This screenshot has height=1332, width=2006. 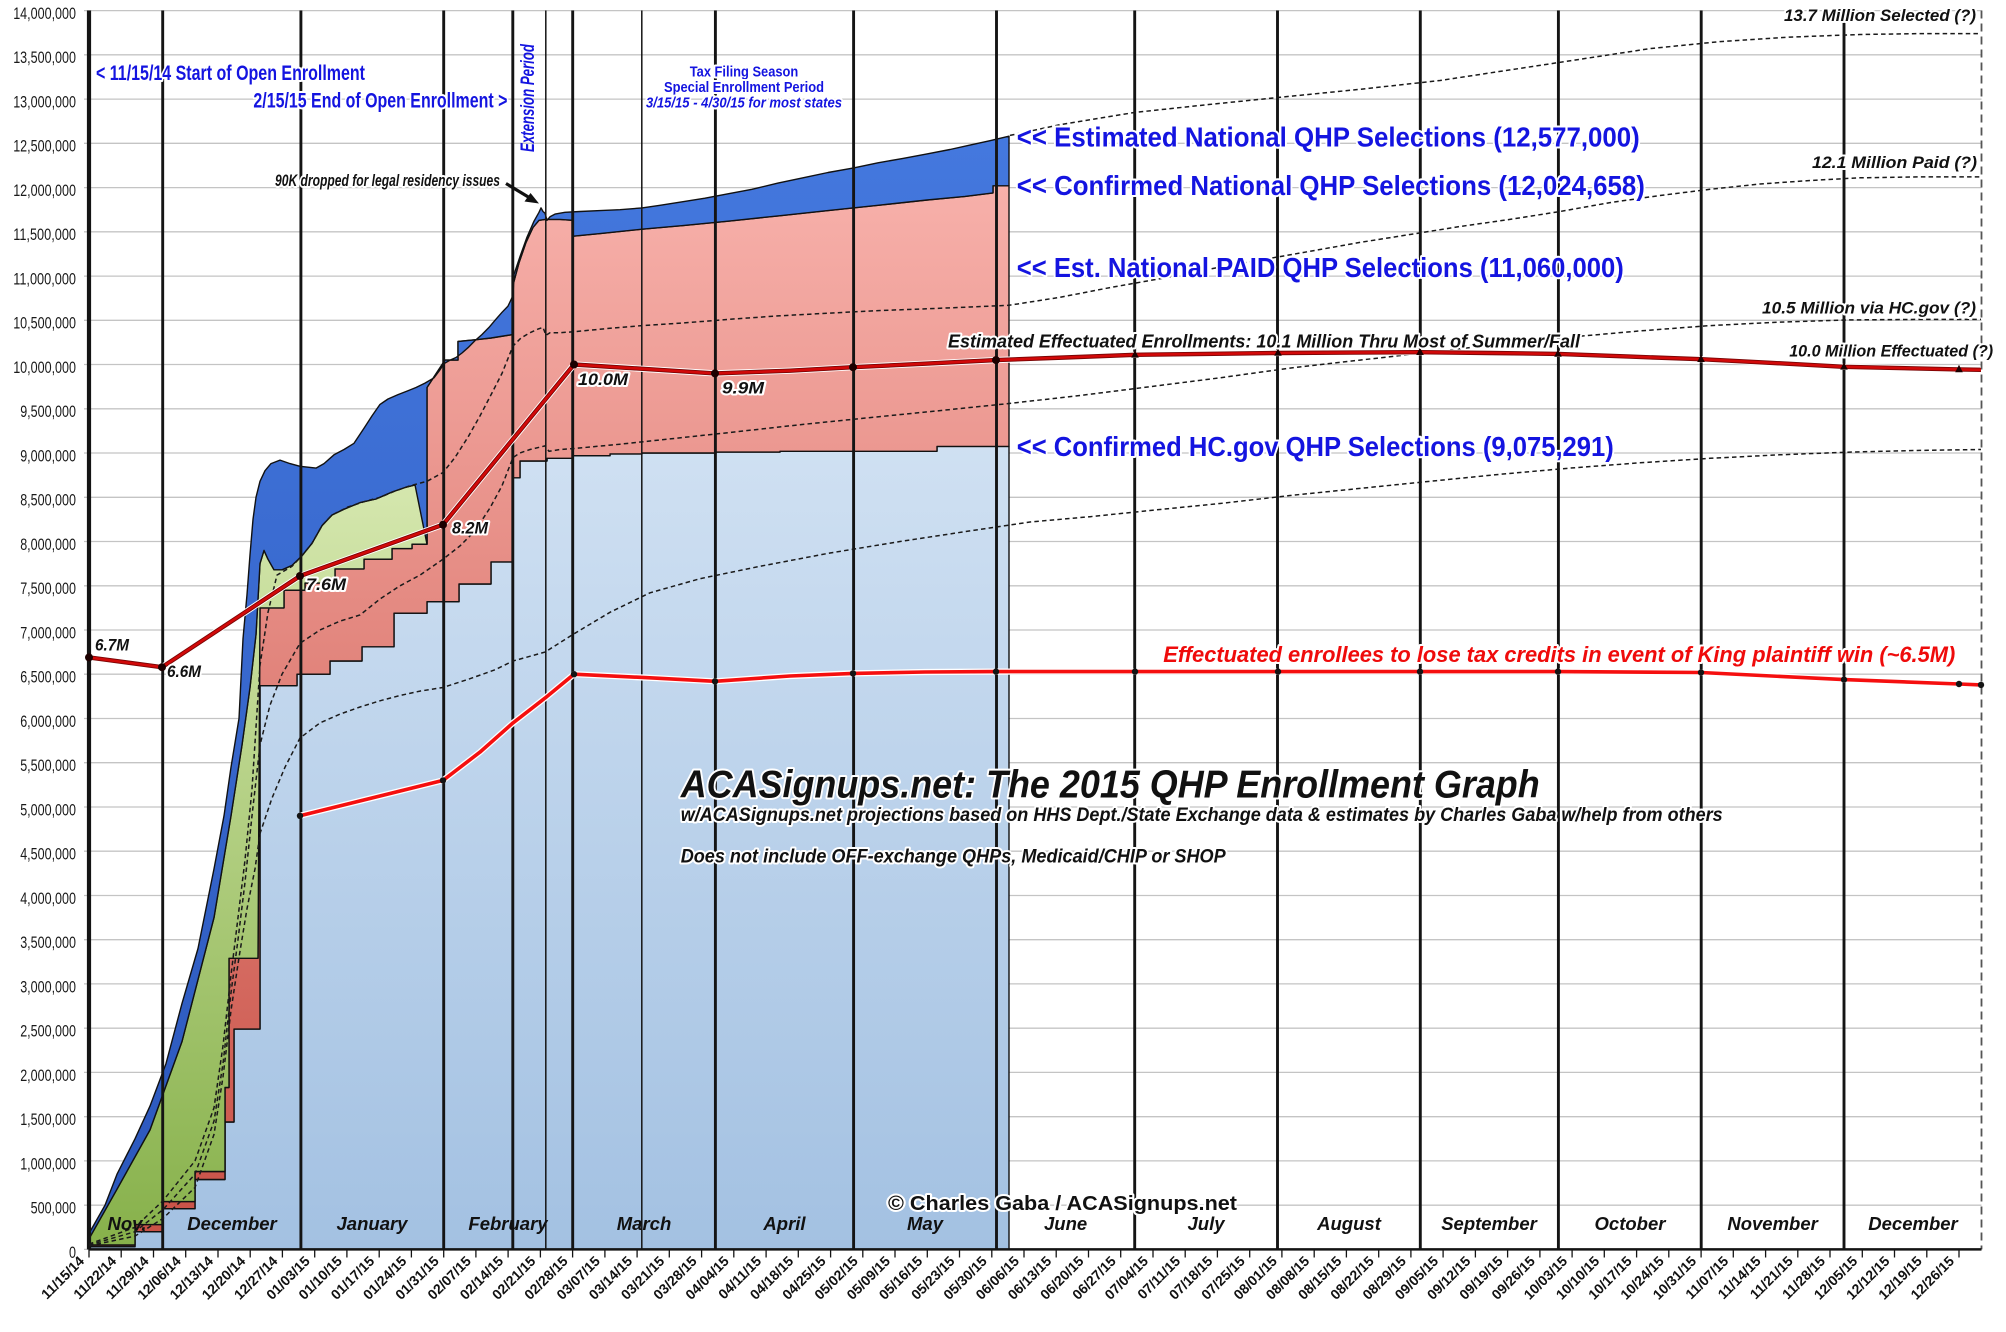 What do you see at coordinates (48, 1163) in the screenshot?
I see `svg-text: 1,000,000` at bounding box center [48, 1163].